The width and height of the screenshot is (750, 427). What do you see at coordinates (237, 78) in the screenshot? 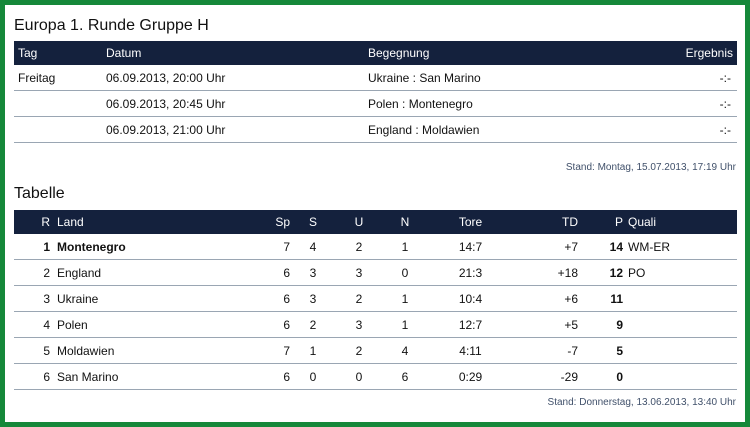
I see `match-date: 06.09.2013, 20:00 Uhr` at bounding box center [237, 78].